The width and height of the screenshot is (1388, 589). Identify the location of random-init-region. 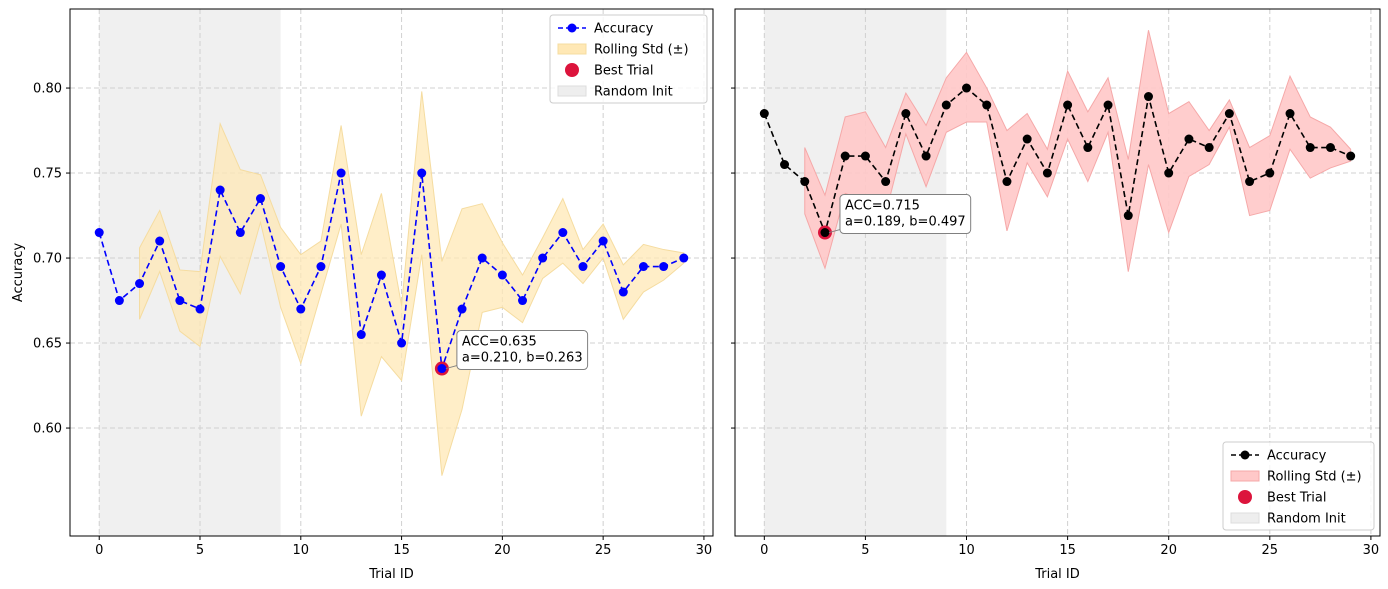
(855, 272).